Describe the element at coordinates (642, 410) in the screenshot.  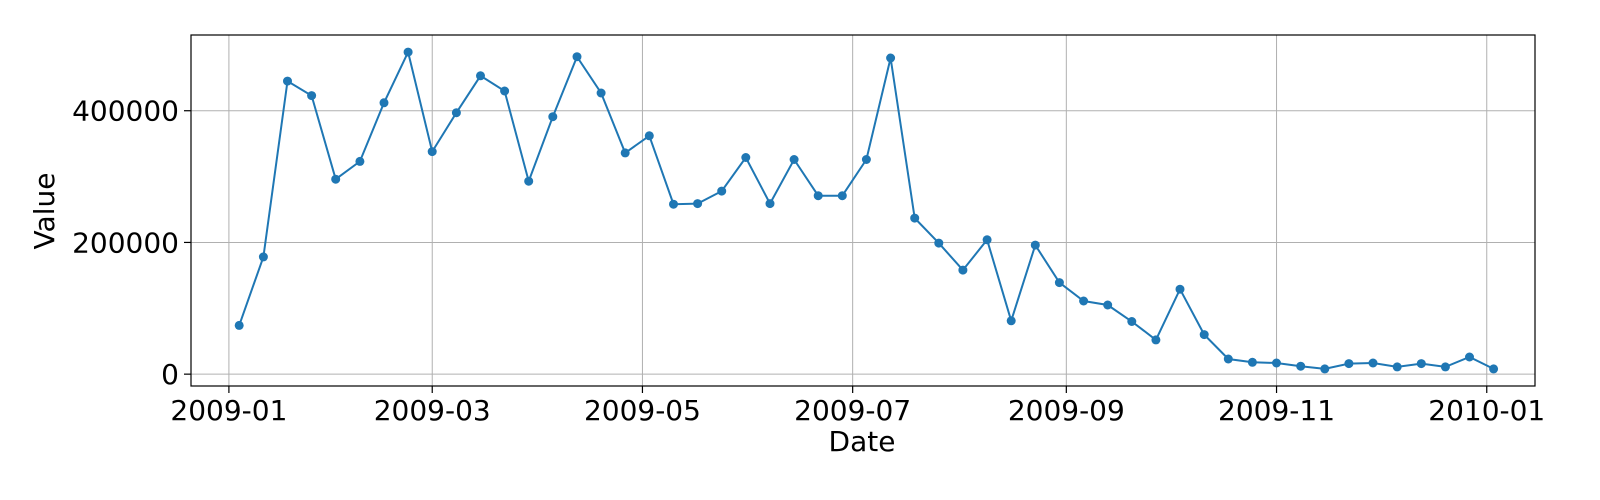
I see `x-tick-label: 2009-05` at that location.